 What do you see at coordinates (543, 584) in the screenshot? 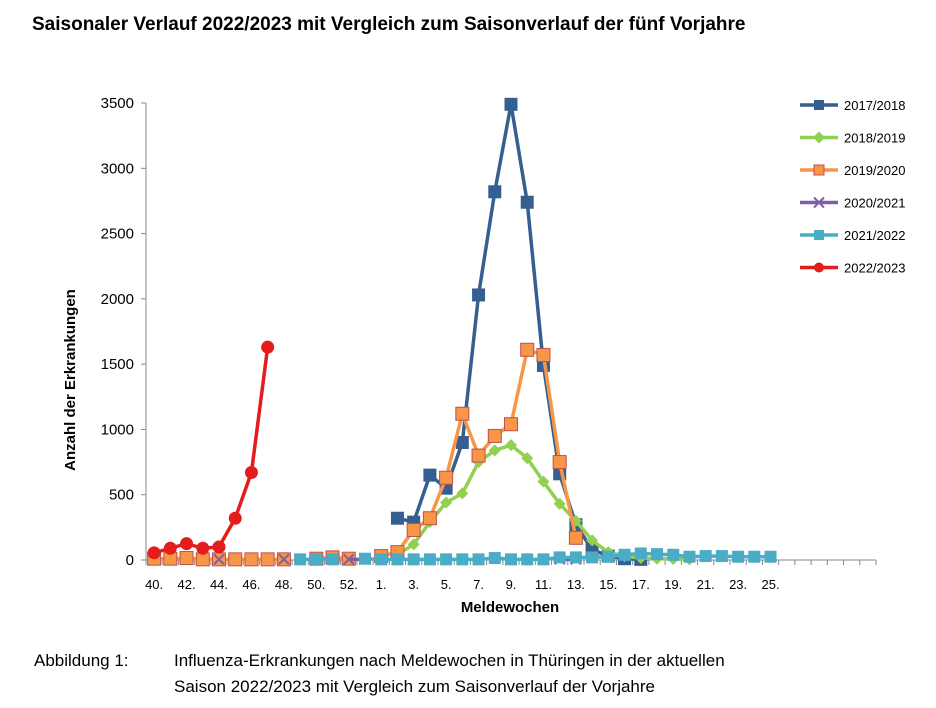
I see `x-tick-label: 11.` at bounding box center [543, 584].